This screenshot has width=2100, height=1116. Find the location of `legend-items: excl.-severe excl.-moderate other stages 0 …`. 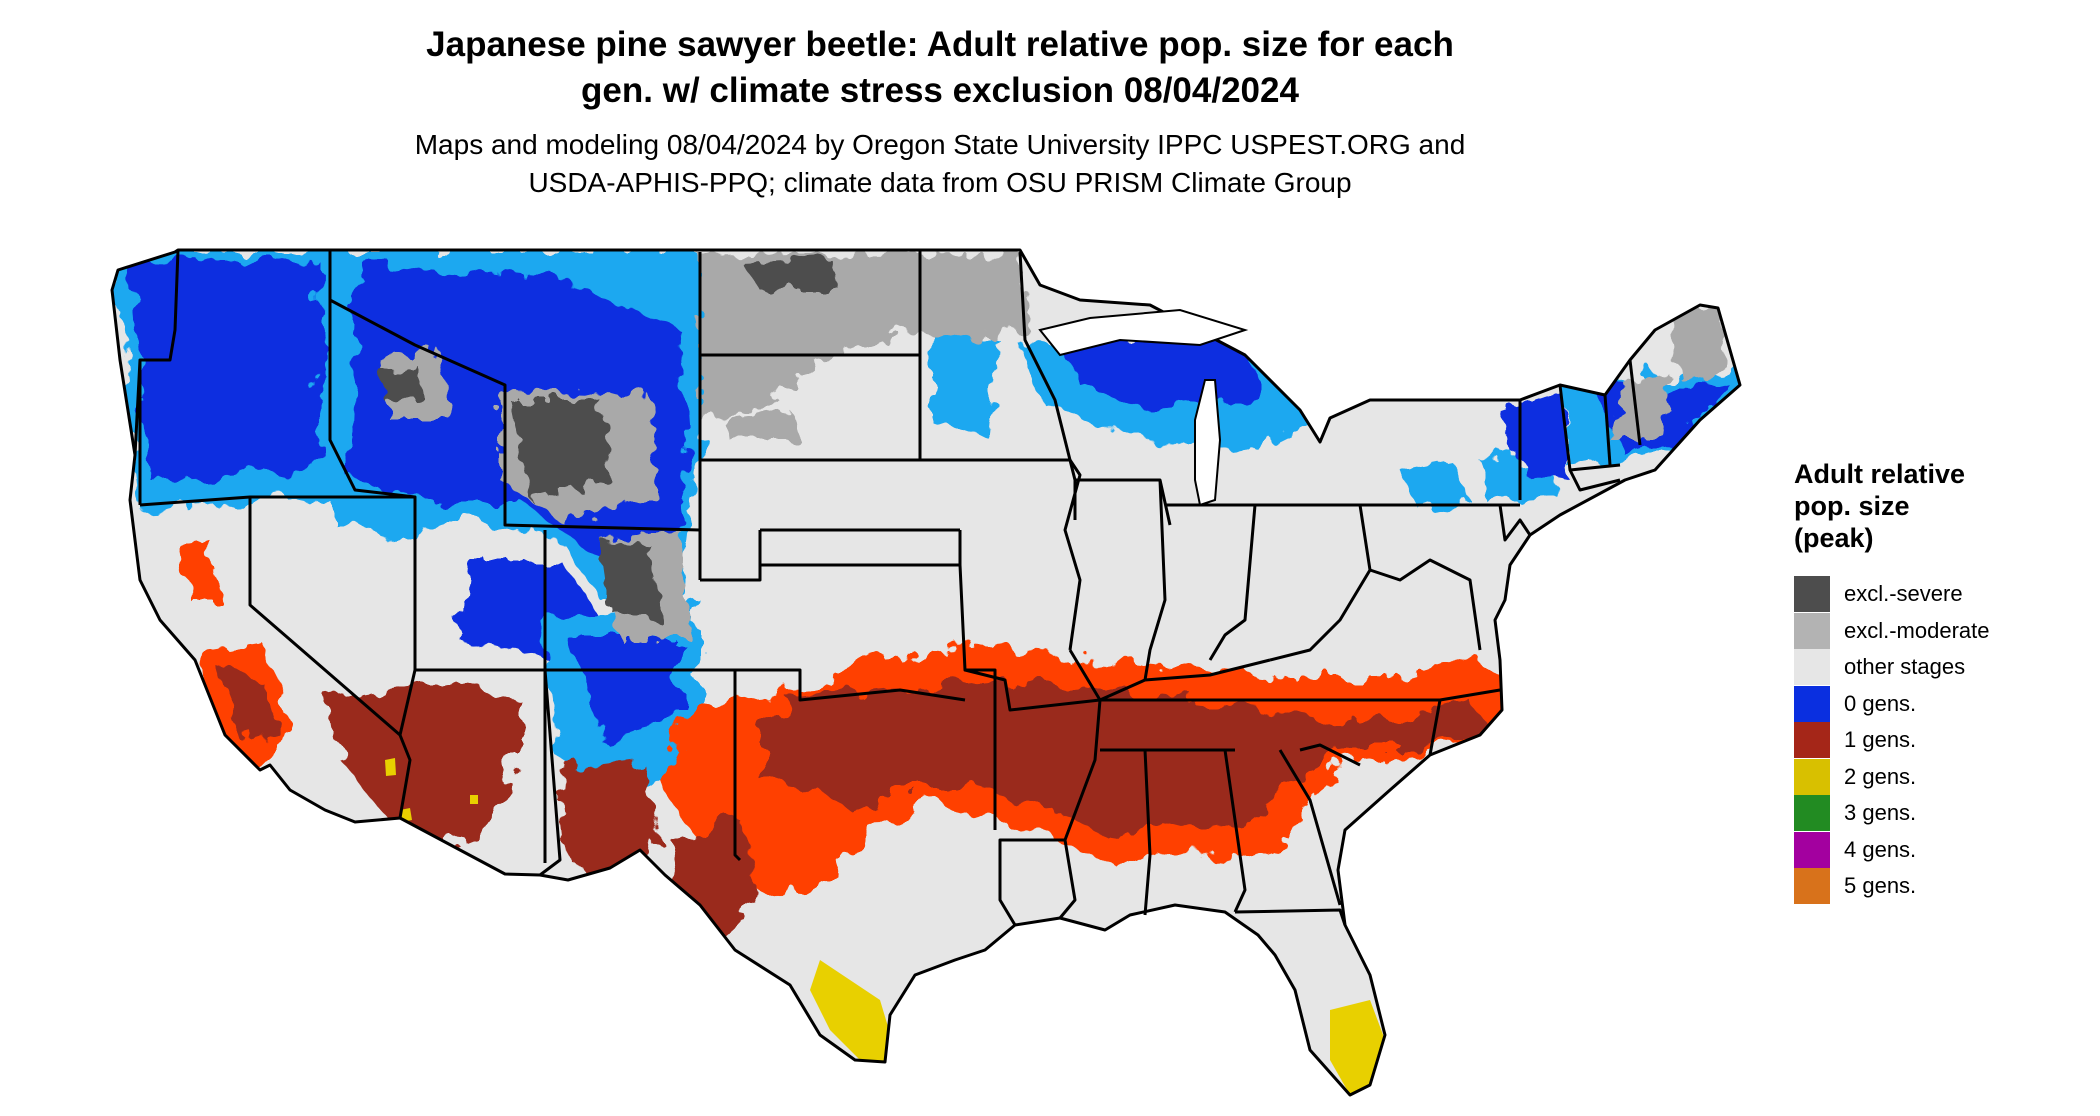

legend-items: excl.-severe excl.-moderate other stages 0 … is located at coordinates (1892, 740).